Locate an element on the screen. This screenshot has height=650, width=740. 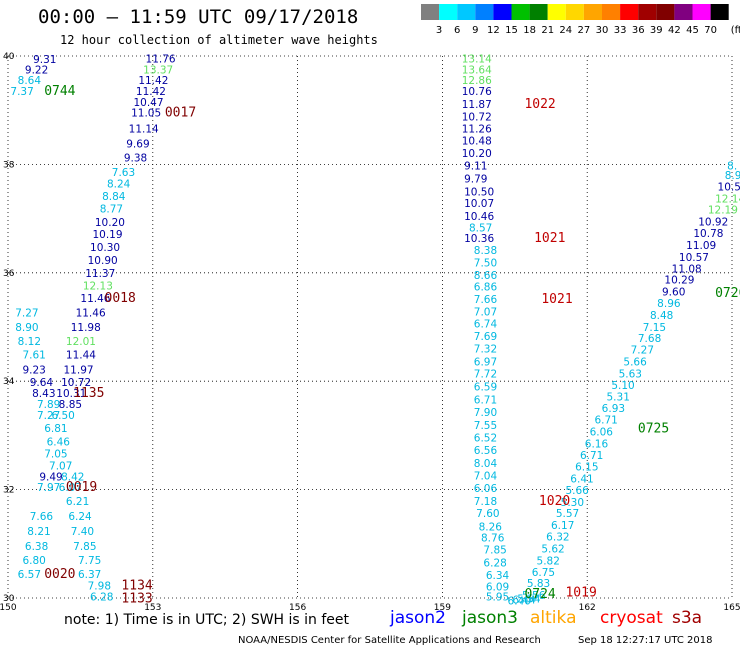
wave-height-value: 11.97 is located at coordinates (79, 371).